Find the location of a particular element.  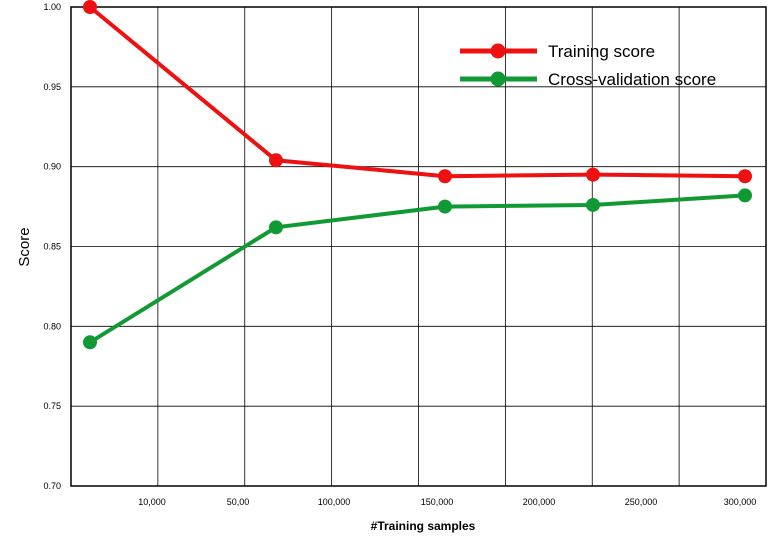

x-axis-label: #Training samples is located at coordinates (423, 526).